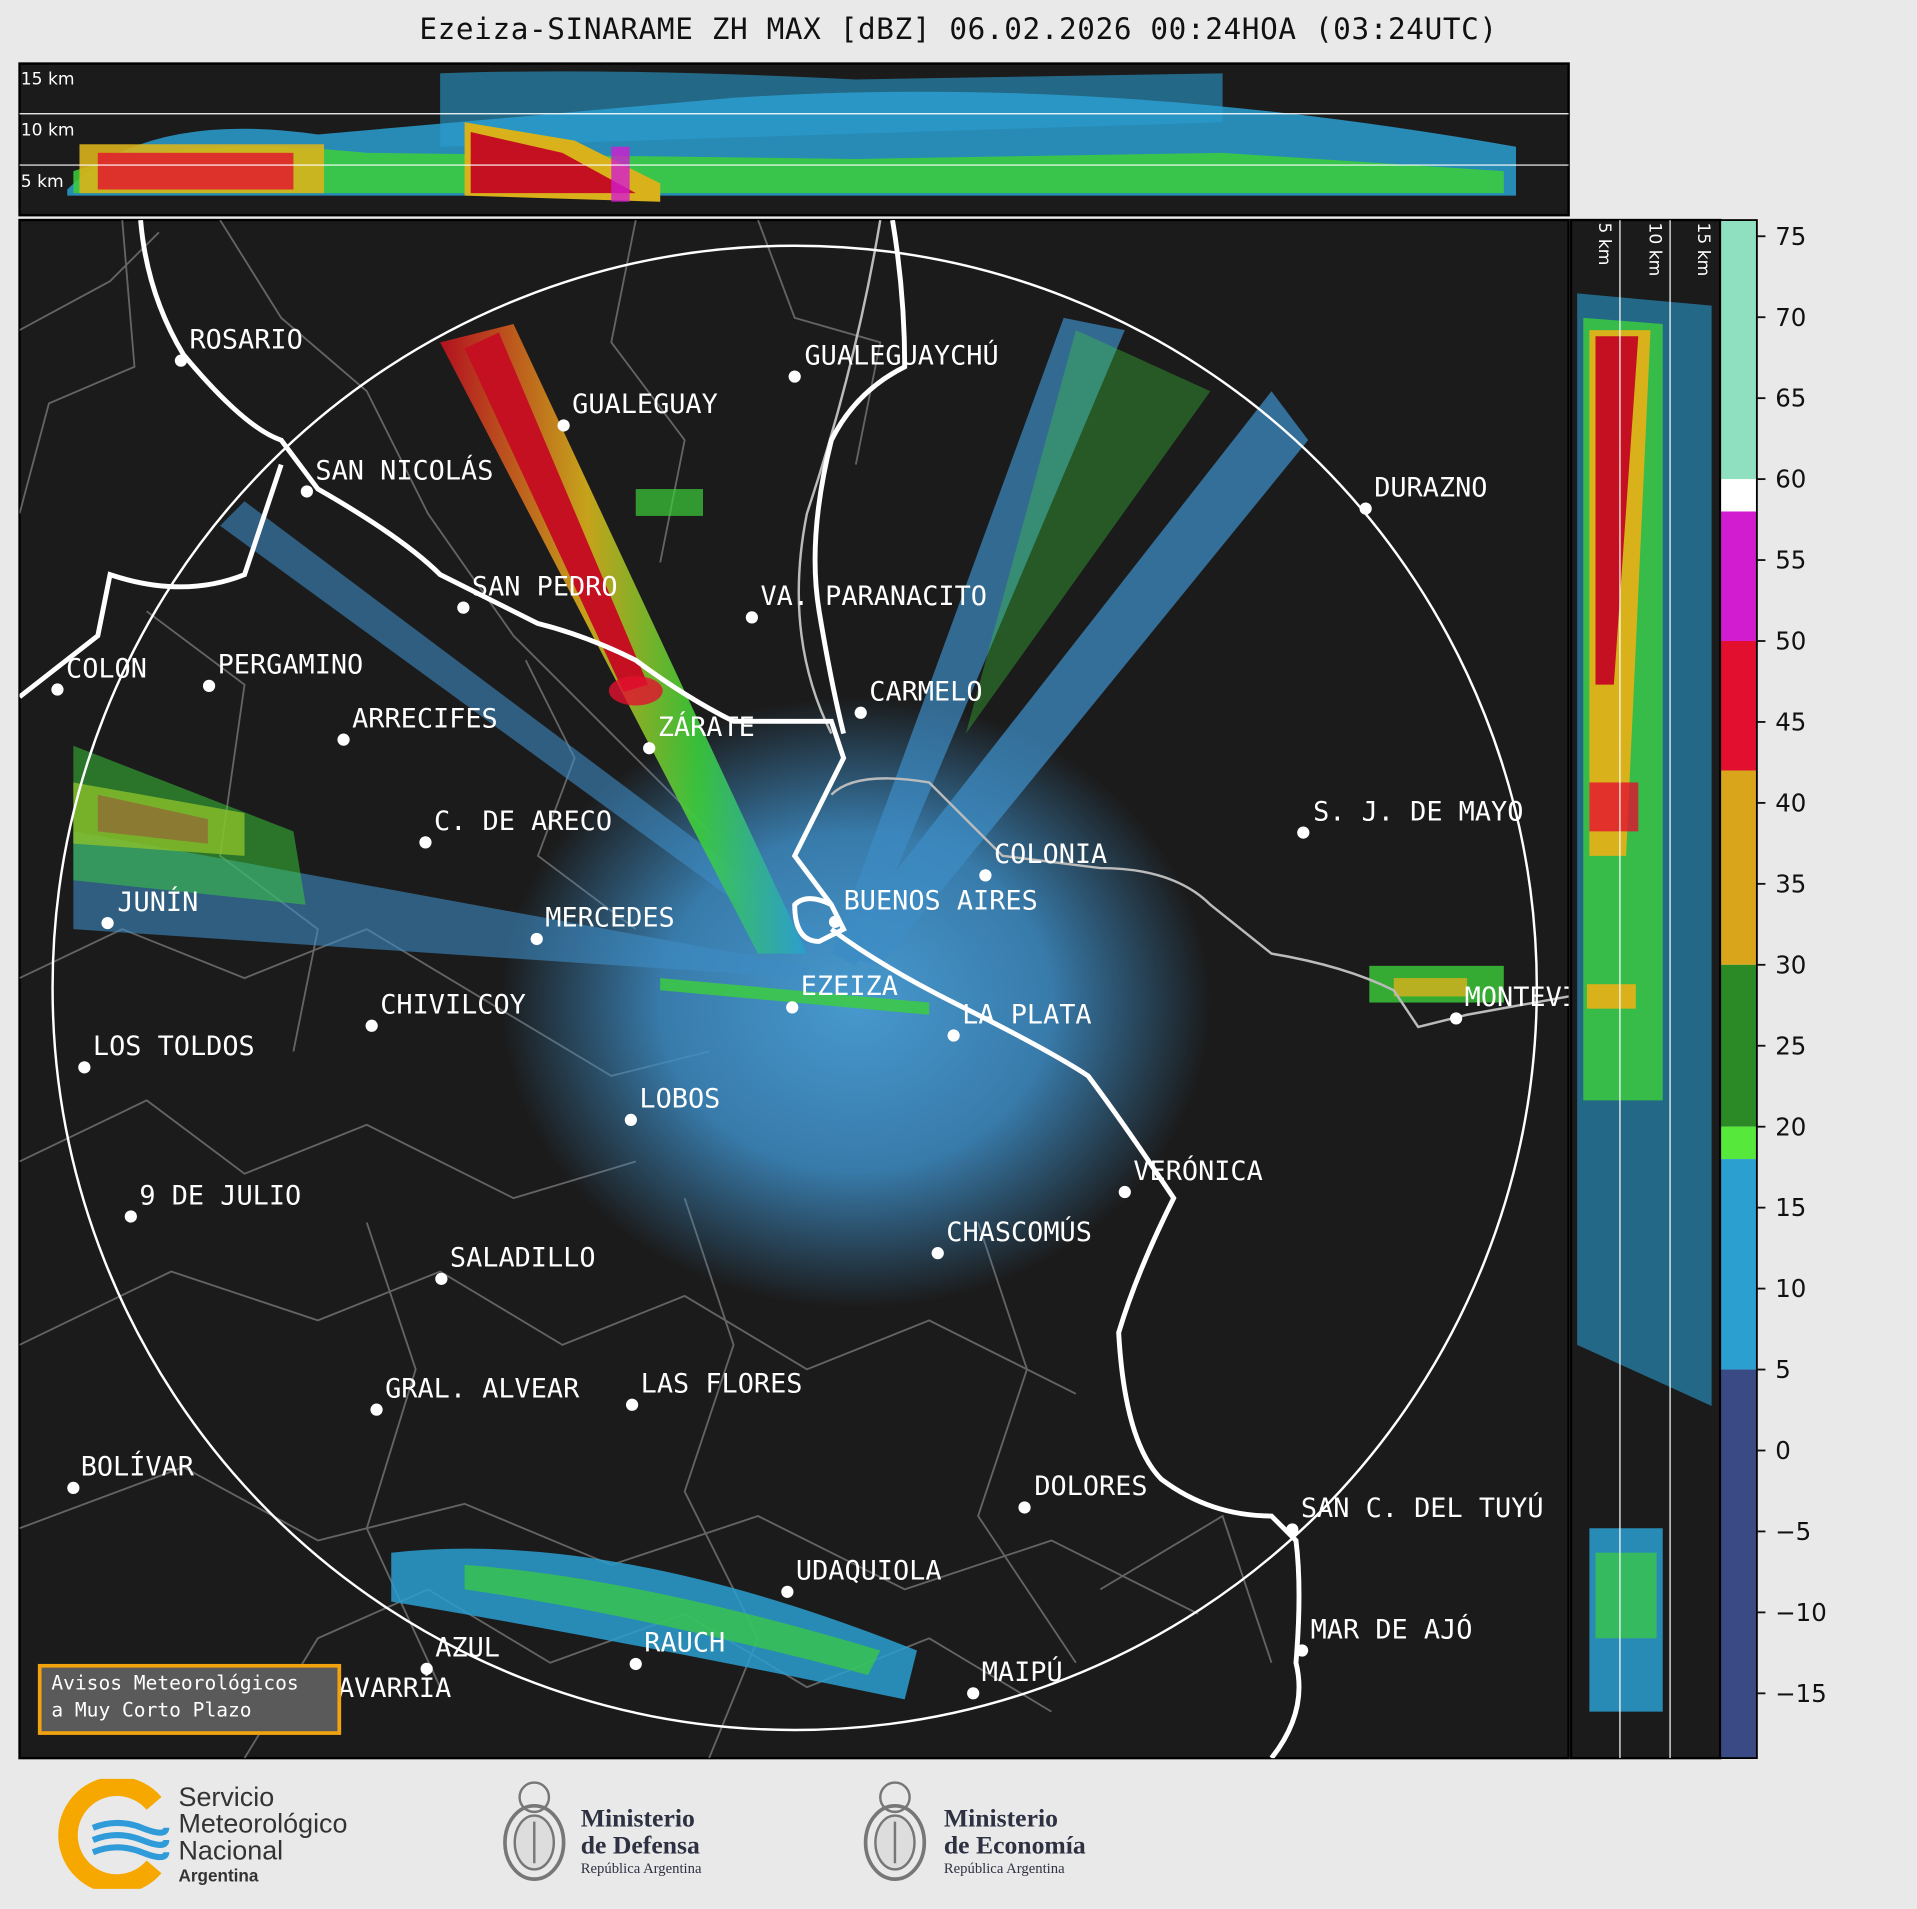 The height and width of the screenshot is (1909, 1917). Describe the element at coordinates (1197, 1171) in the screenshot. I see `city-label: VERÓNICA` at that location.